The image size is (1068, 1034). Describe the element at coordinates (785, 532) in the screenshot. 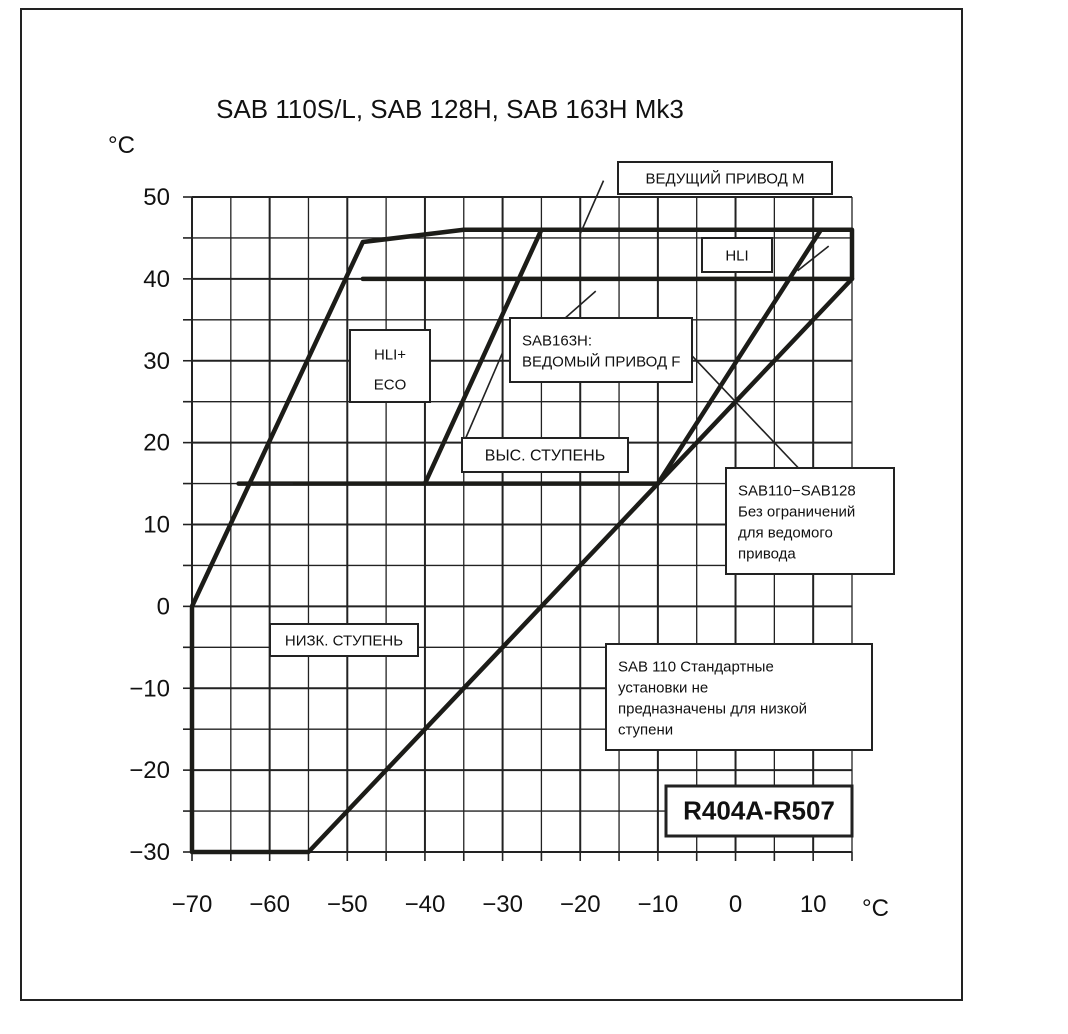

I see `annotation-text: для ведомого` at that location.